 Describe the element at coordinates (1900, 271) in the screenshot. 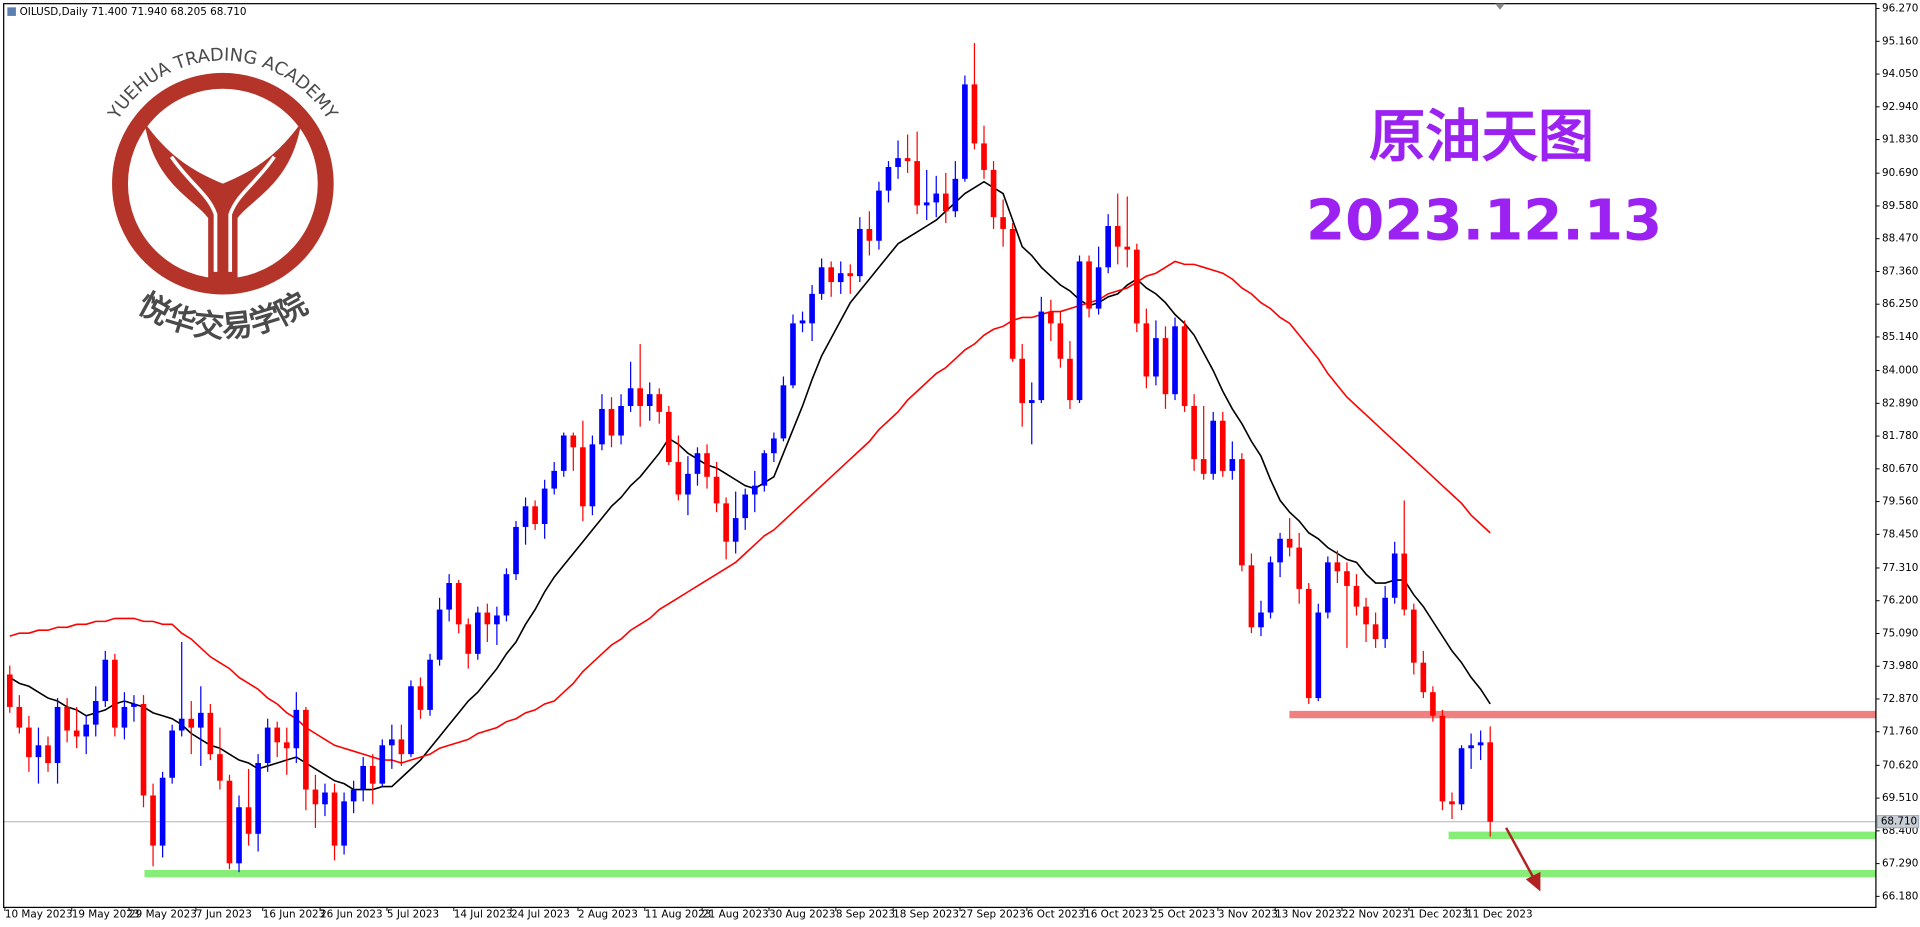

I see `y-tick-label: 87.360` at that location.